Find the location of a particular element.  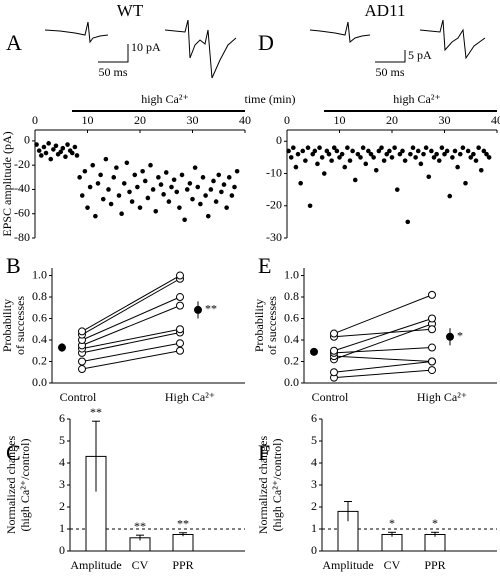

x-tick-label: 20 is located at coordinates (140, 120).